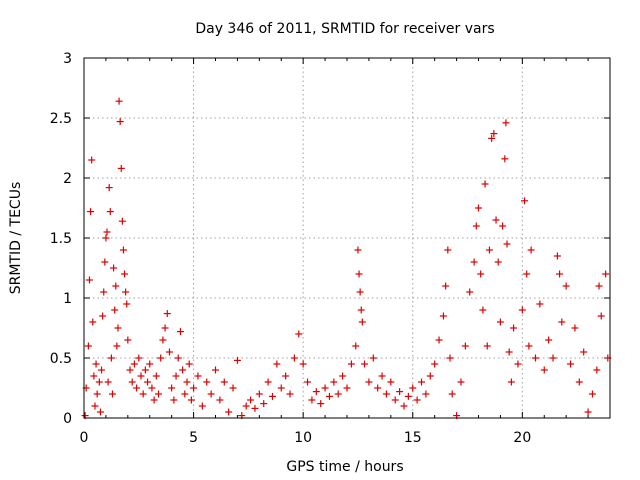 The width and height of the screenshot is (640, 480). Describe the element at coordinates (61, 359) in the screenshot. I see `y-tick-label: 0.5` at that location.